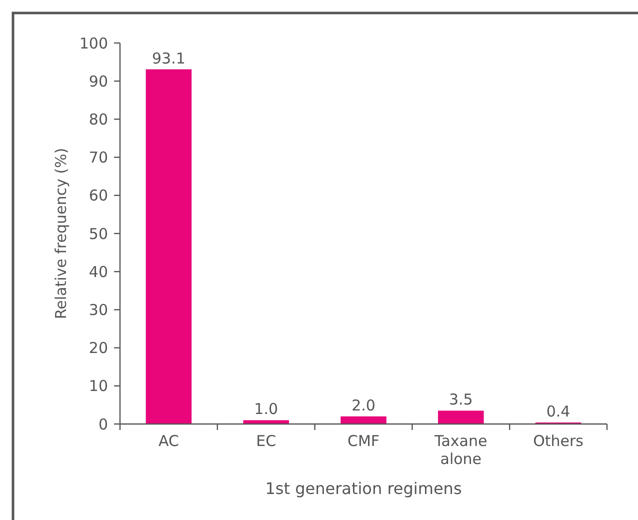 The height and width of the screenshot is (520, 638). I want to click on y-axis-title: Relative frequency (%), so click(61, 234).